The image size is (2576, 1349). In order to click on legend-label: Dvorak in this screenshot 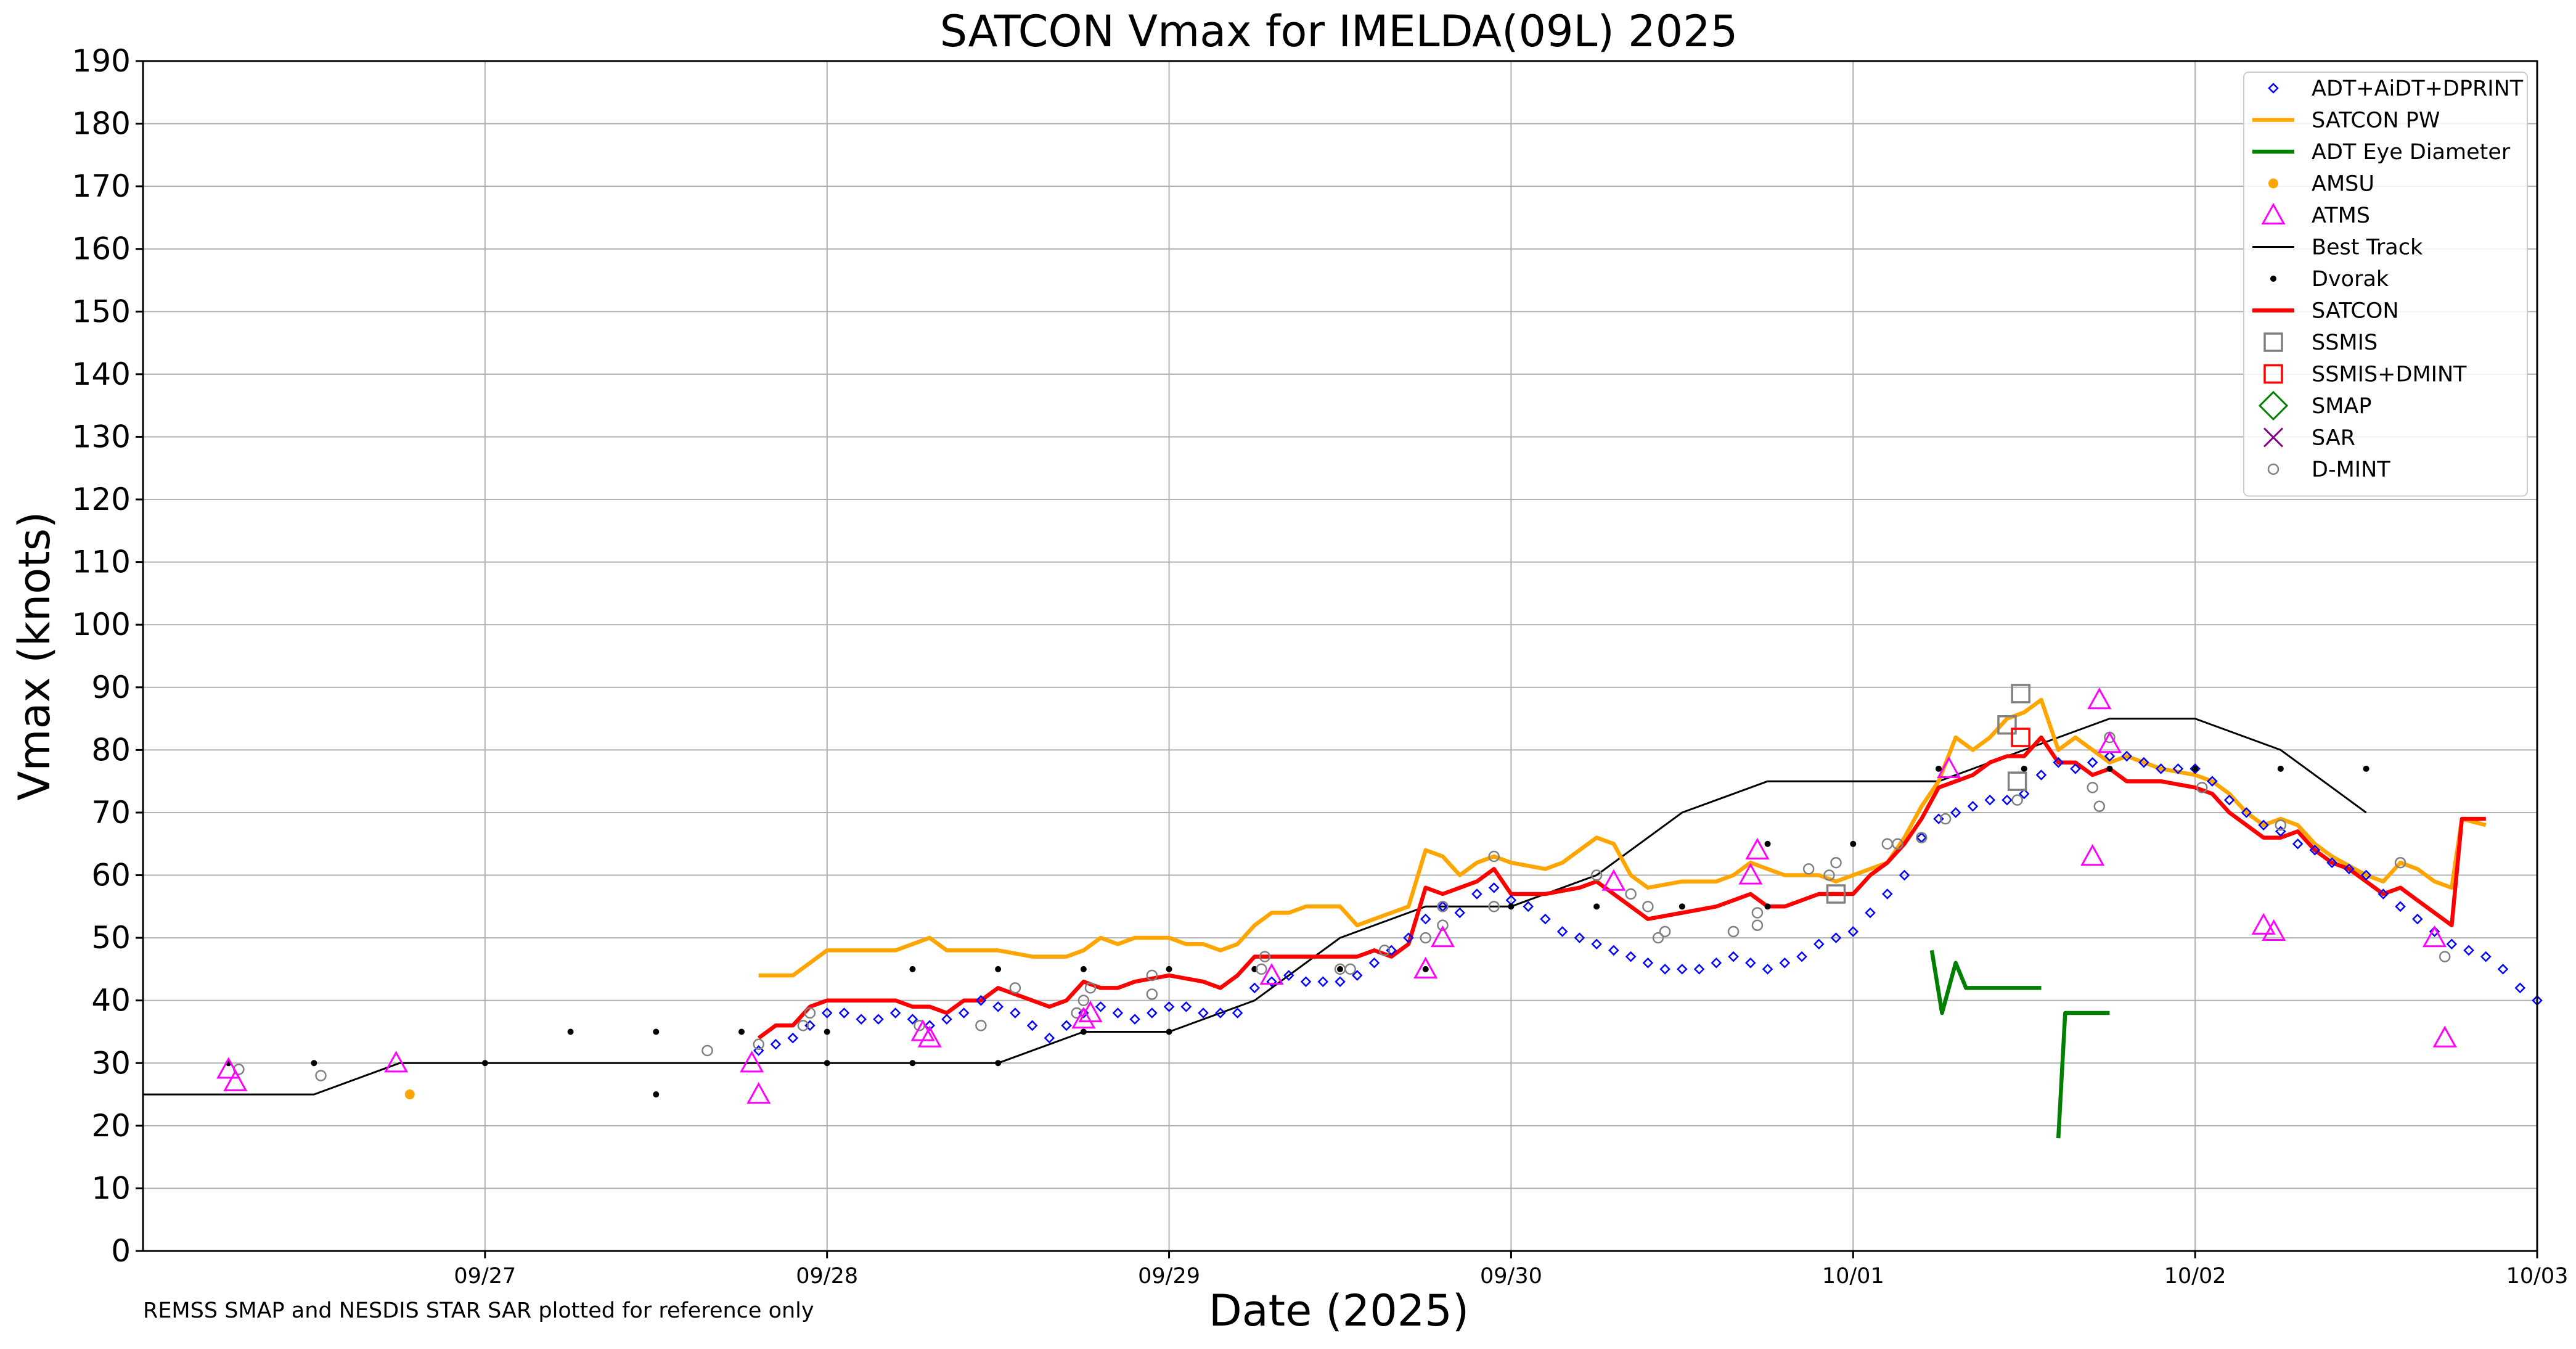, I will do `click(2350, 279)`.